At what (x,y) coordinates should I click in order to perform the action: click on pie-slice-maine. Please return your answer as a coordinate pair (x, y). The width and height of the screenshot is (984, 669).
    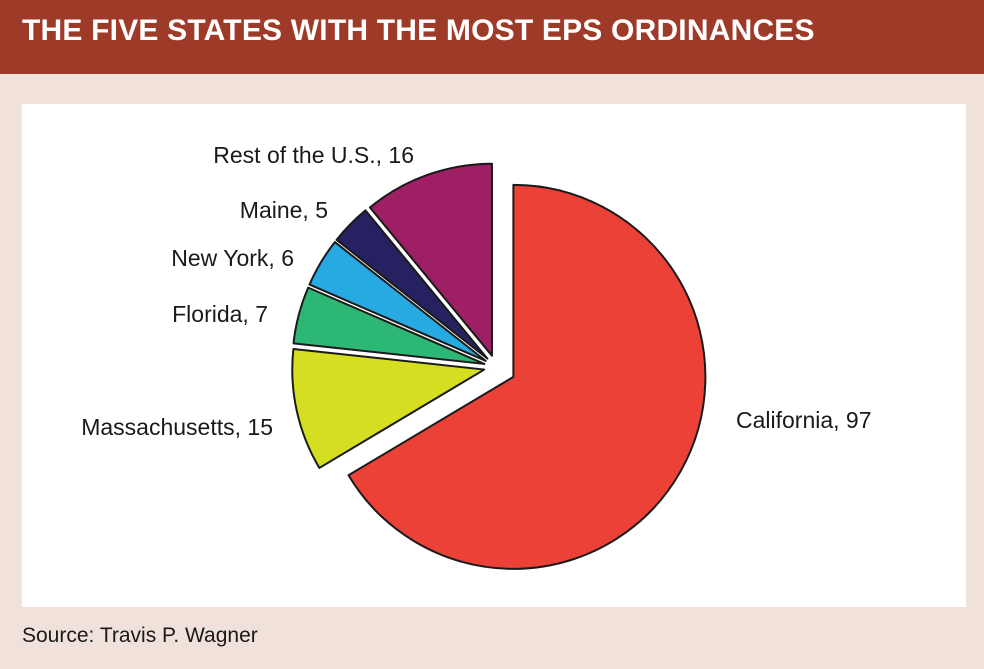
    Looking at the image, I should click on (412, 284).